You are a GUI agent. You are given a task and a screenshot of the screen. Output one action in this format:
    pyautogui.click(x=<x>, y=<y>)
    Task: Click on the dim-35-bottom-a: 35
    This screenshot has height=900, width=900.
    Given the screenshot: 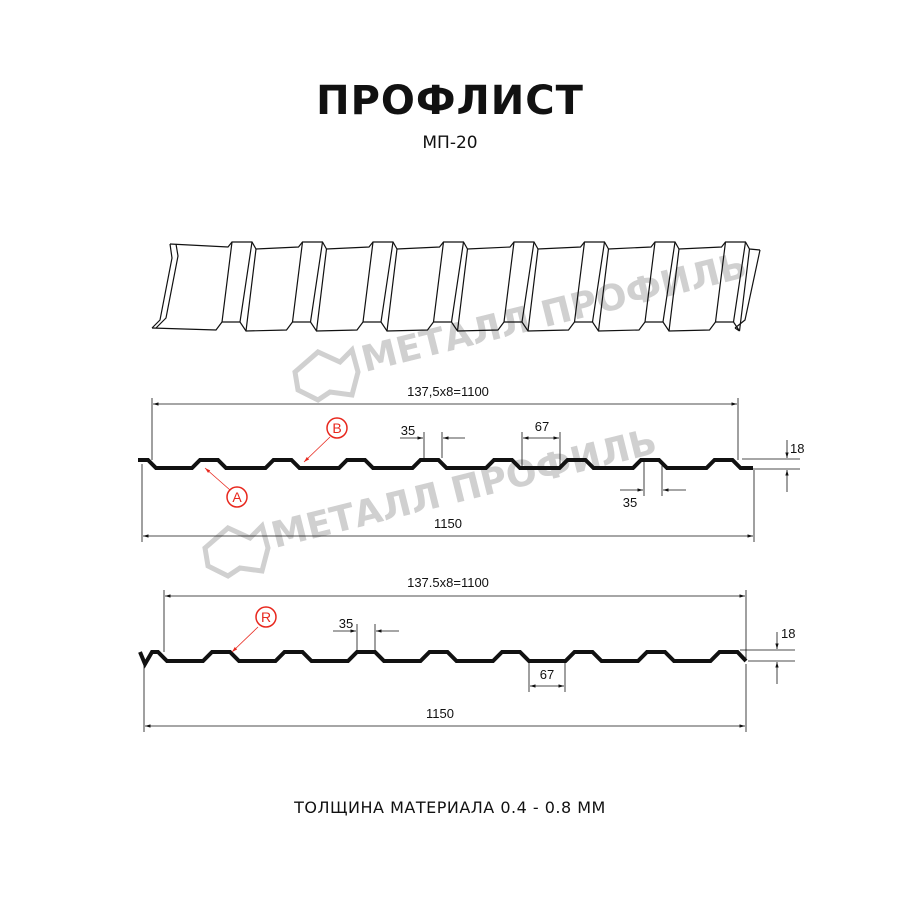 What is the action you would take?
    pyautogui.click(x=630, y=502)
    